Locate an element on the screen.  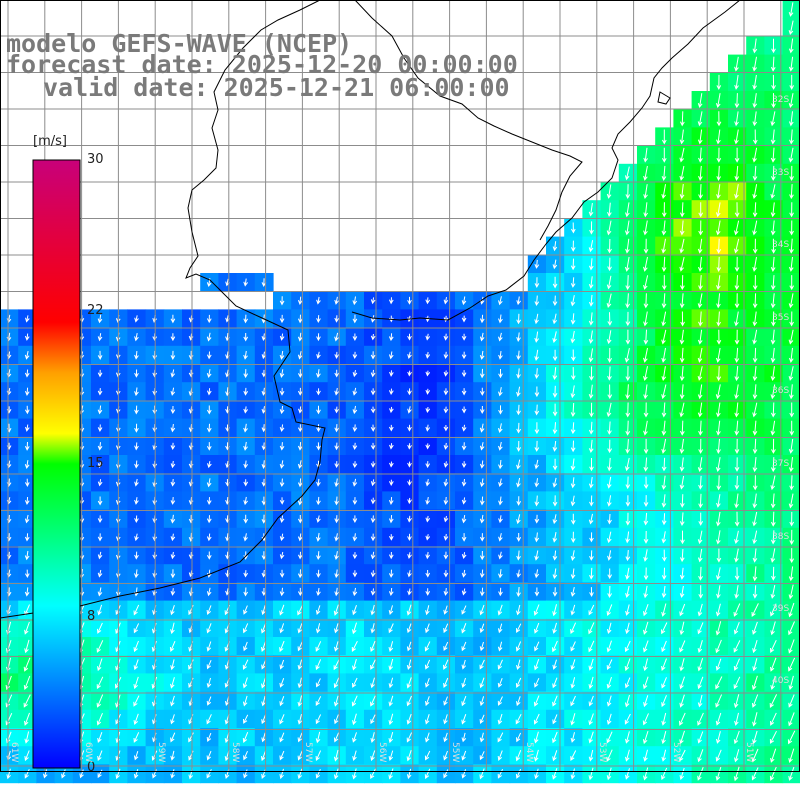
lat-label: 39S is located at coordinates (781, 609).